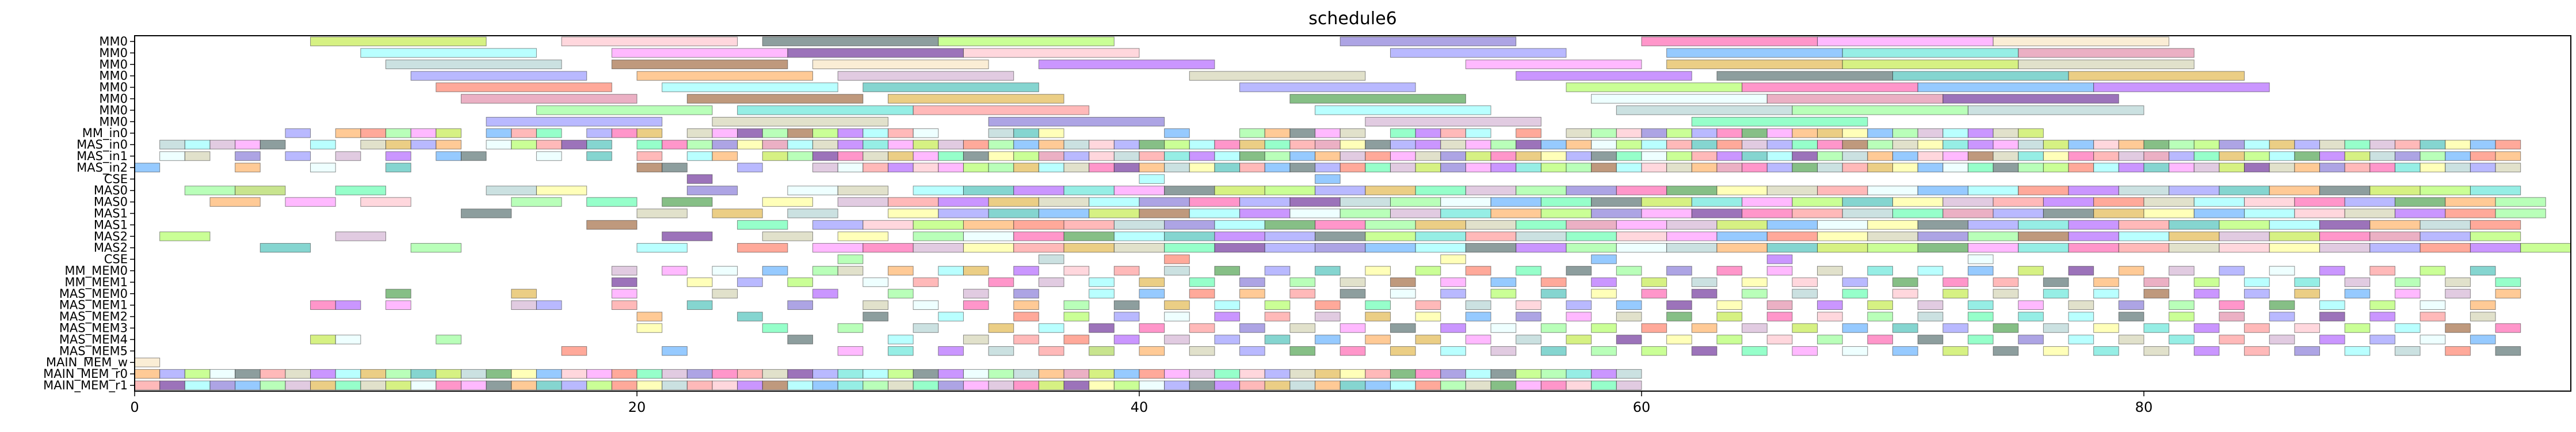 This screenshot has height=432, width=2576. I want to click on y-tick-label: MM0, so click(113, 64).